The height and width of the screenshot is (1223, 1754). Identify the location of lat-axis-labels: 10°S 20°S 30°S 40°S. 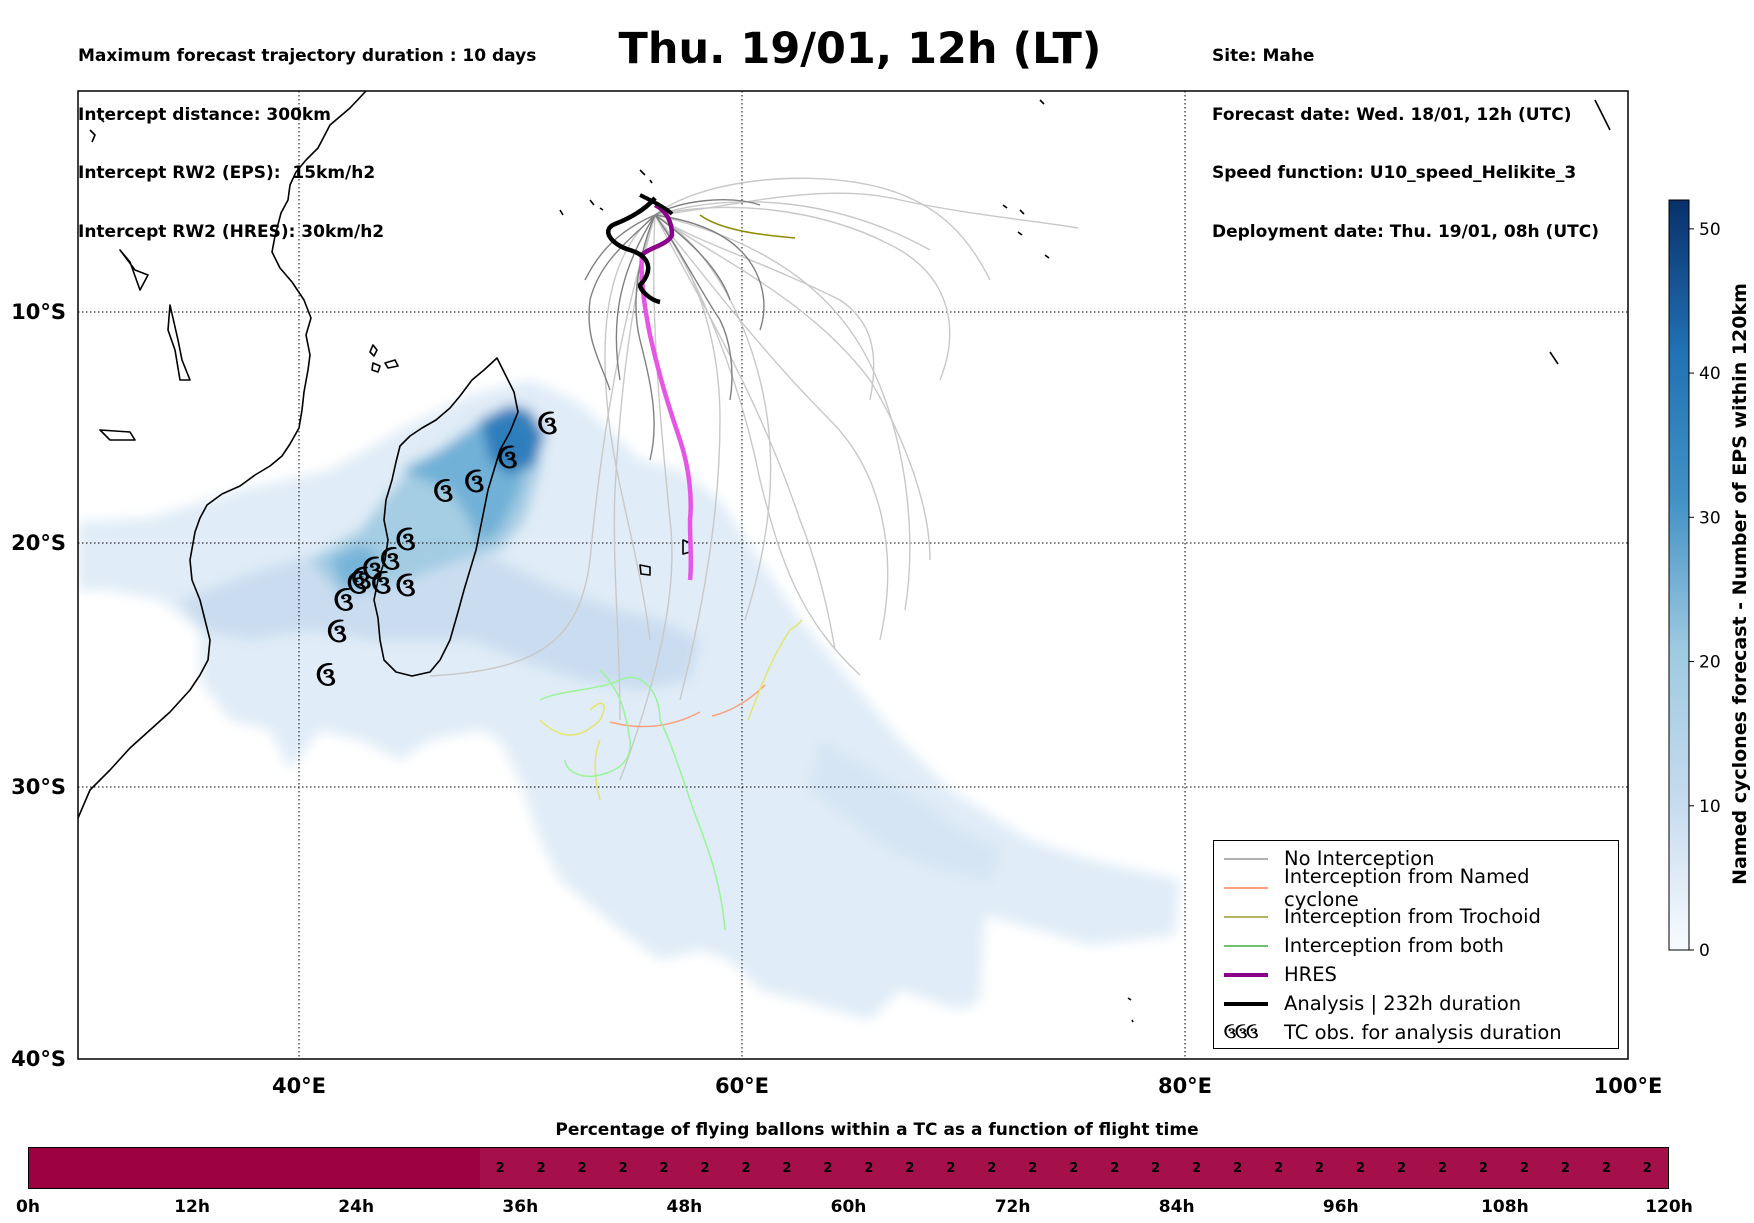
(38, 685).